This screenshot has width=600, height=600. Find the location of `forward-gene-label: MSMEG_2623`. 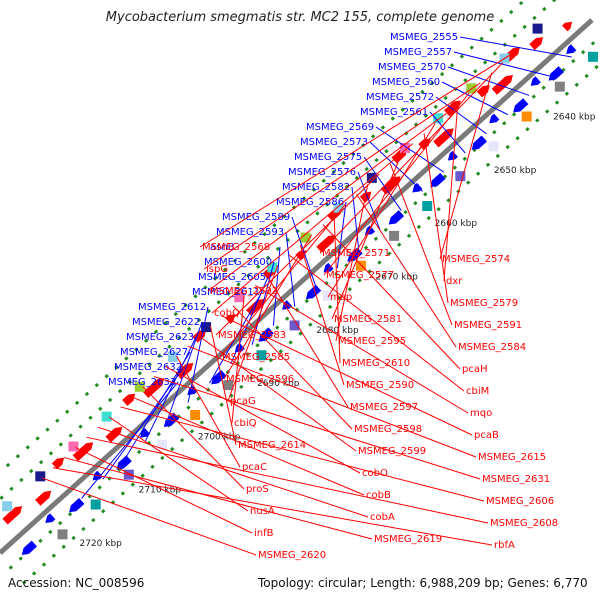

forward-gene-label: MSMEG_2623 is located at coordinates (160, 337).